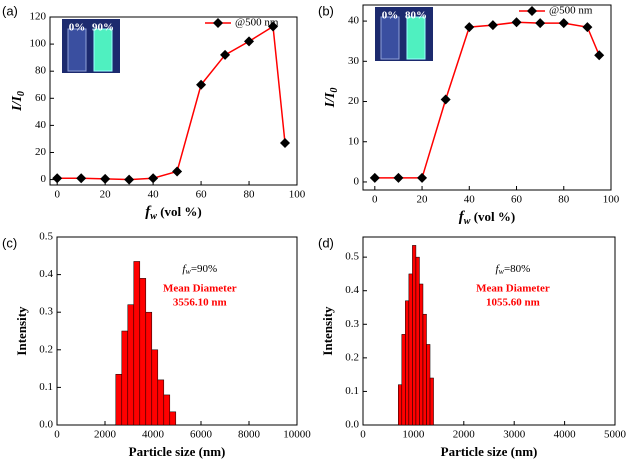  Describe the element at coordinates (200, 303) in the screenshot. I see `annotation-mean-value: 3556.10 nm` at that location.